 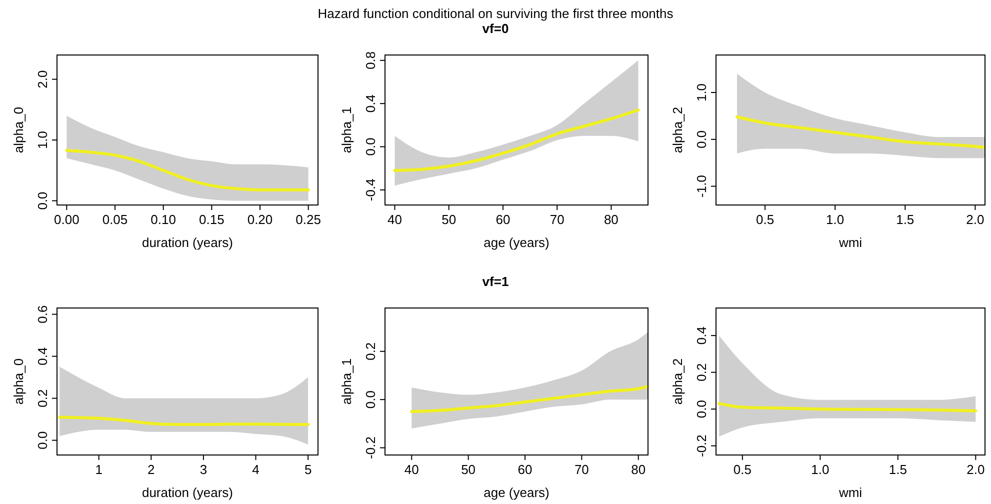 What do you see at coordinates (163, 219) in the screenshot?
I see `x-tick-label: 0.10` at bounding box center [163, 219].